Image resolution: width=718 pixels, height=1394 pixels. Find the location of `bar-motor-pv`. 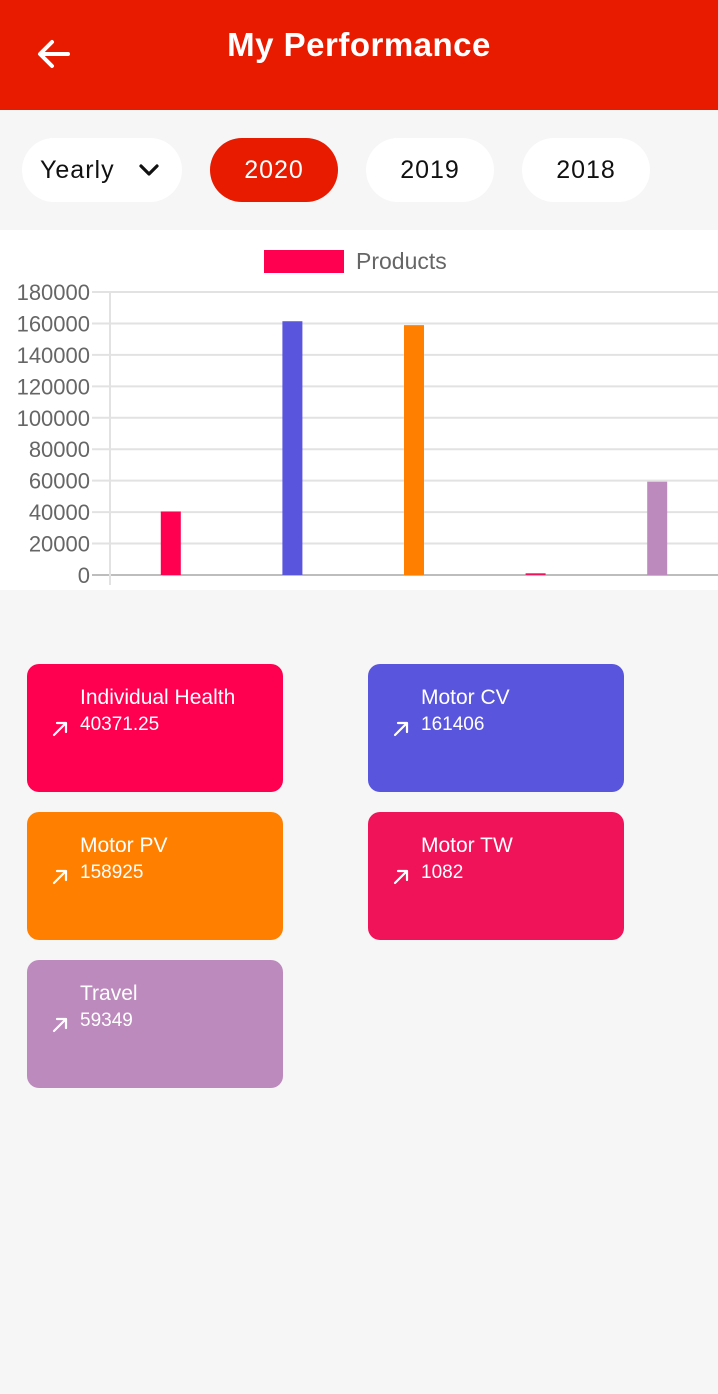

bar-motor-pv is located at coordinates (414, 450).